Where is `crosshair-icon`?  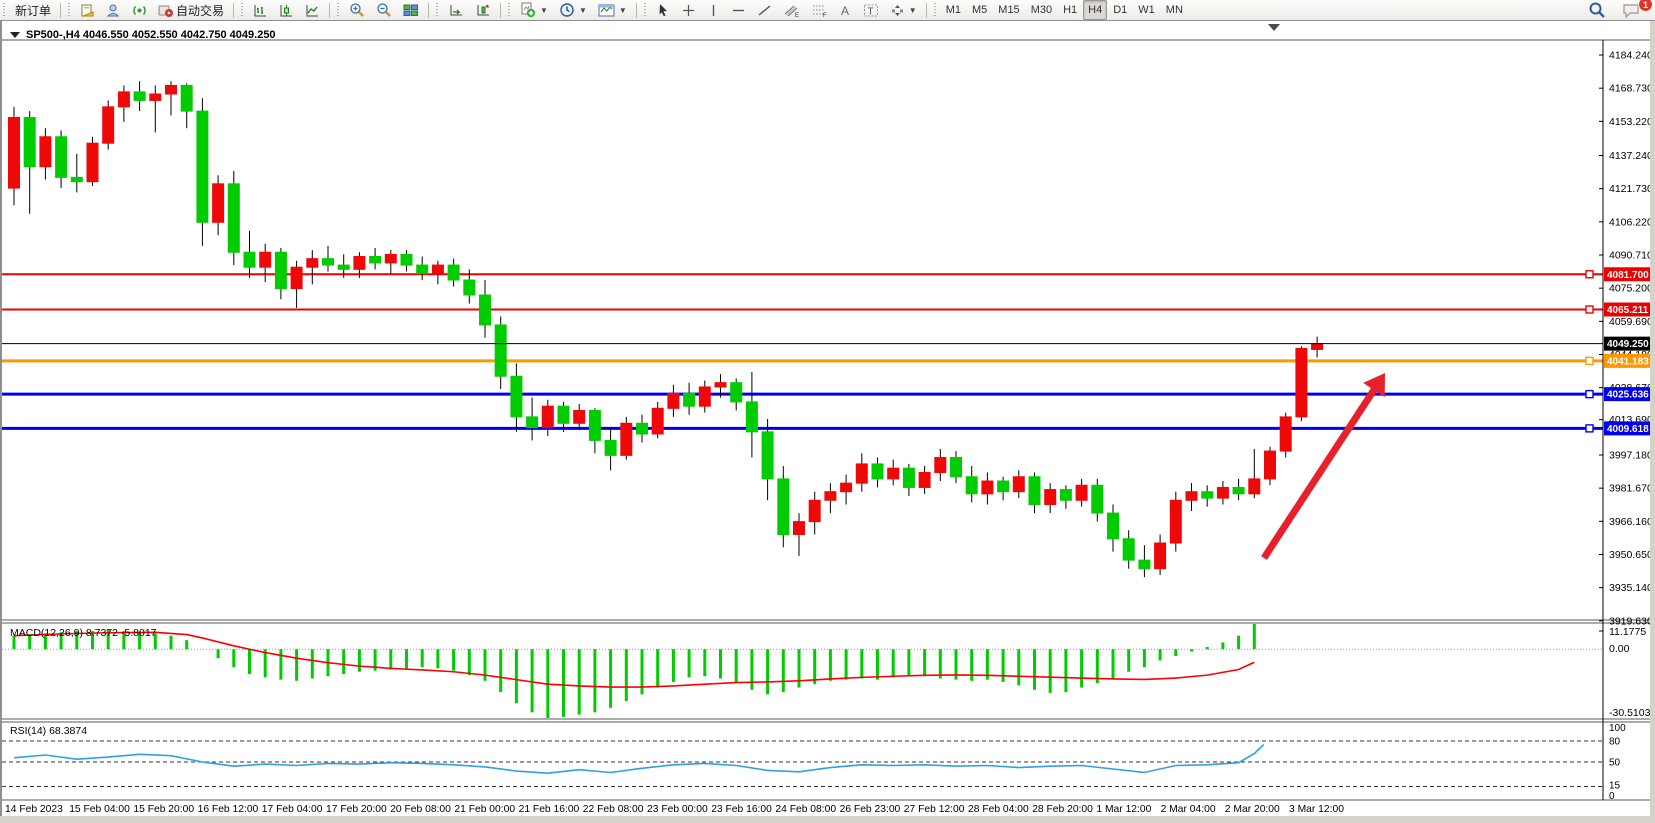
crosshair-icon is located at coordinates (688, 9).